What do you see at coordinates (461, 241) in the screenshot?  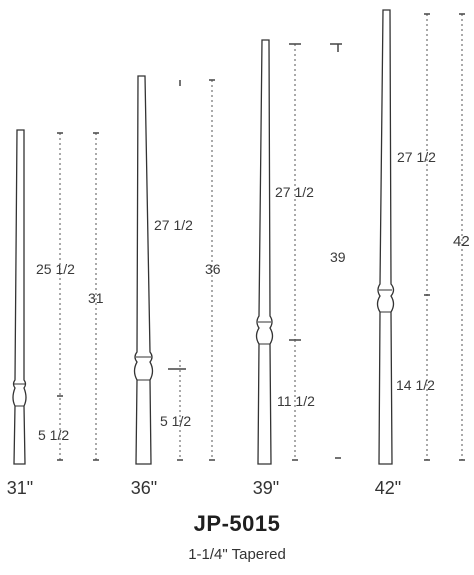 I see `dim-42-overall: 42` at bounding box center [461, 241].